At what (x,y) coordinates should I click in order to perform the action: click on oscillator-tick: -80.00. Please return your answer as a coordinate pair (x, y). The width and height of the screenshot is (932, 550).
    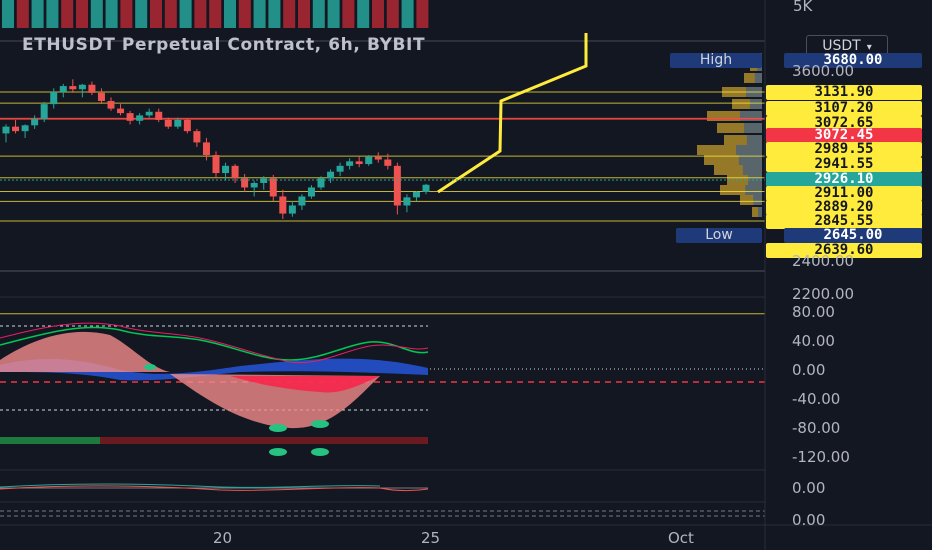
    Looking at the image, I should click on (816, 428).